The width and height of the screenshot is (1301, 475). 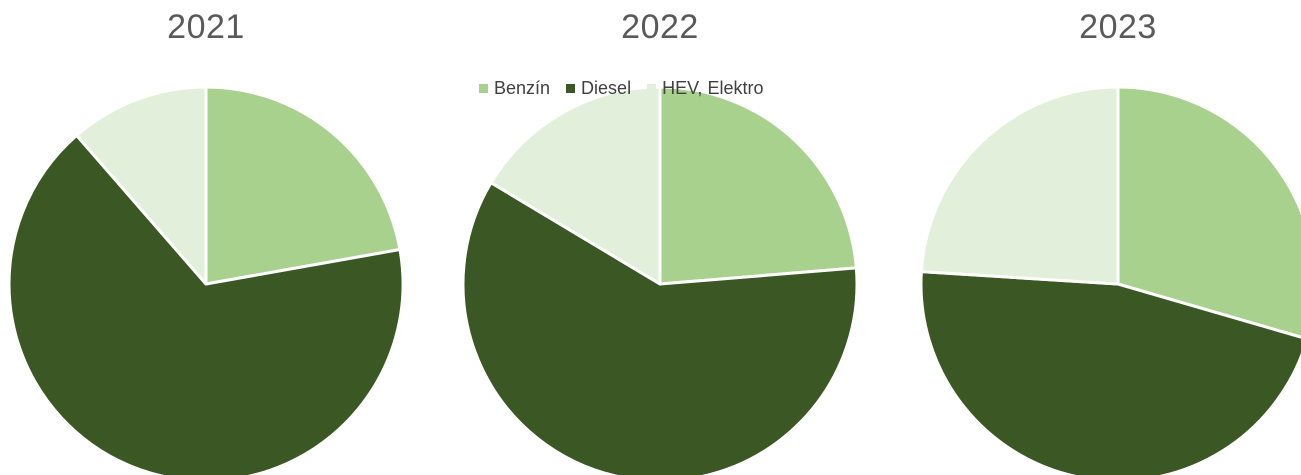 What do you see at coordinates (522, 88) in the screenshot?
I see `legend-label-benzin: Benzín` at bounding box center [522, 88].